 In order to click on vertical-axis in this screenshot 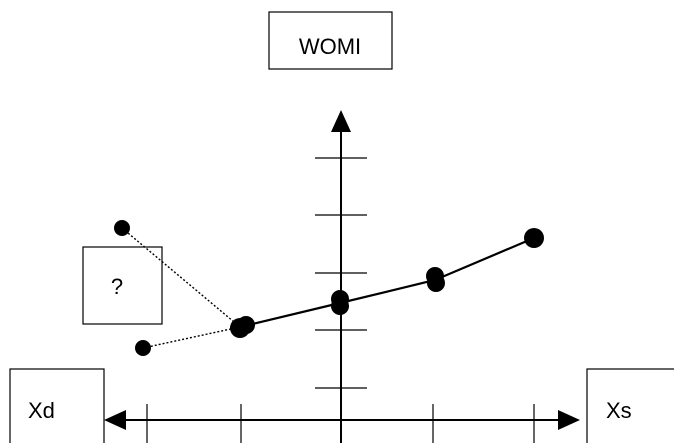, I will do `click(341, 276)`.